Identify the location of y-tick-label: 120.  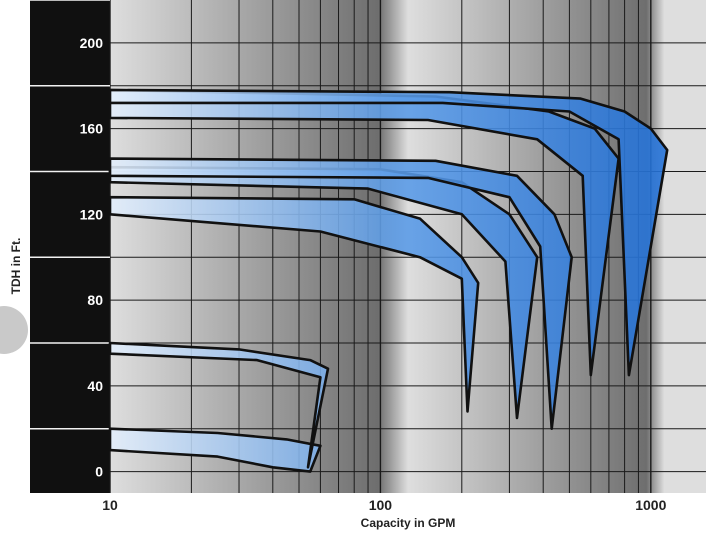
(92, 214).